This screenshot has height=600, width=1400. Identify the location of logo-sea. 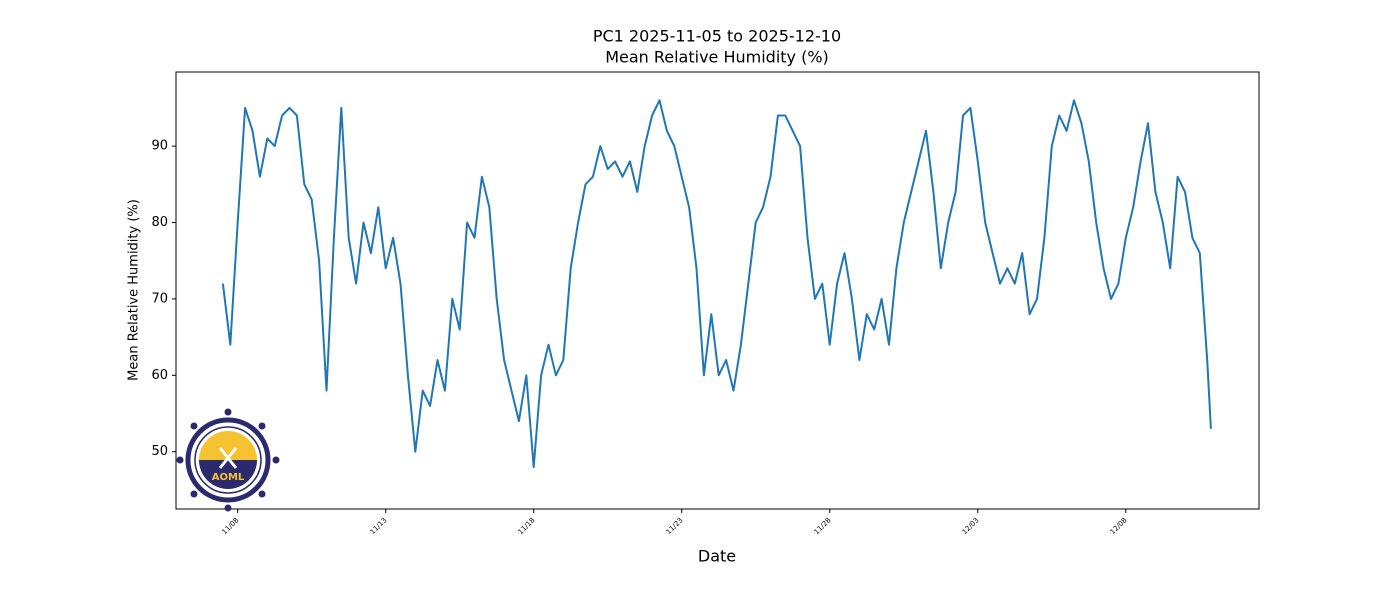
(228, 474).